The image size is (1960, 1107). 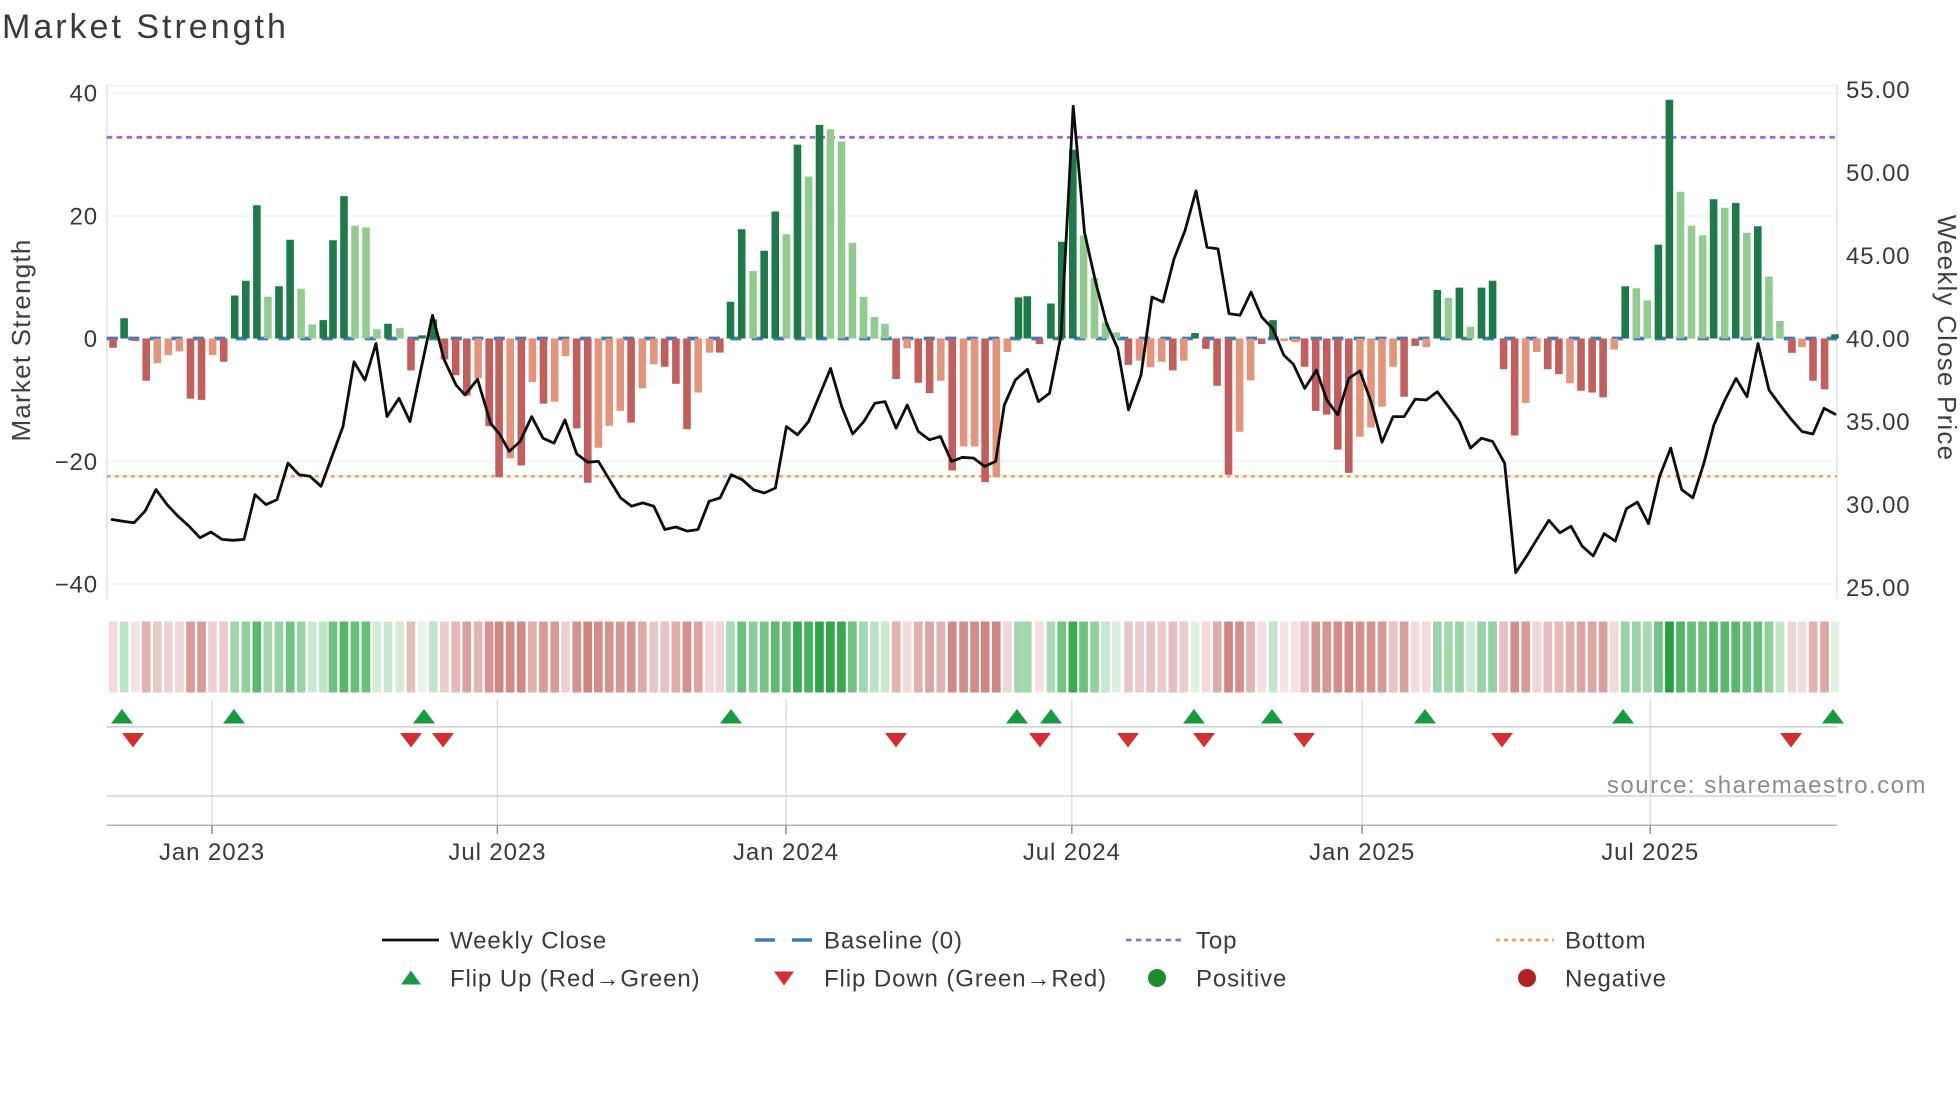 What do you see at coordinates (212, 852) in the screenshot?
I see `svg-text: Jan 2023` at bounding box center [212, 852].